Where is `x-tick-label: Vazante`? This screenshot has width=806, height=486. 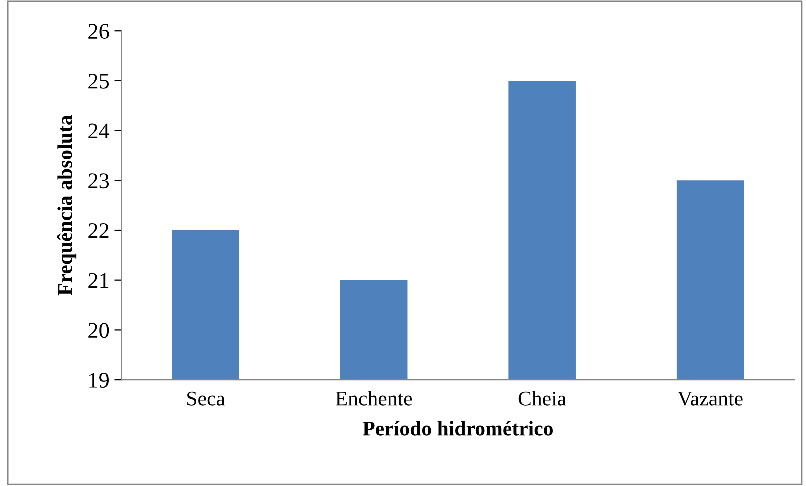
x-tick-label: Vazante is located at coordinates (710, 399).